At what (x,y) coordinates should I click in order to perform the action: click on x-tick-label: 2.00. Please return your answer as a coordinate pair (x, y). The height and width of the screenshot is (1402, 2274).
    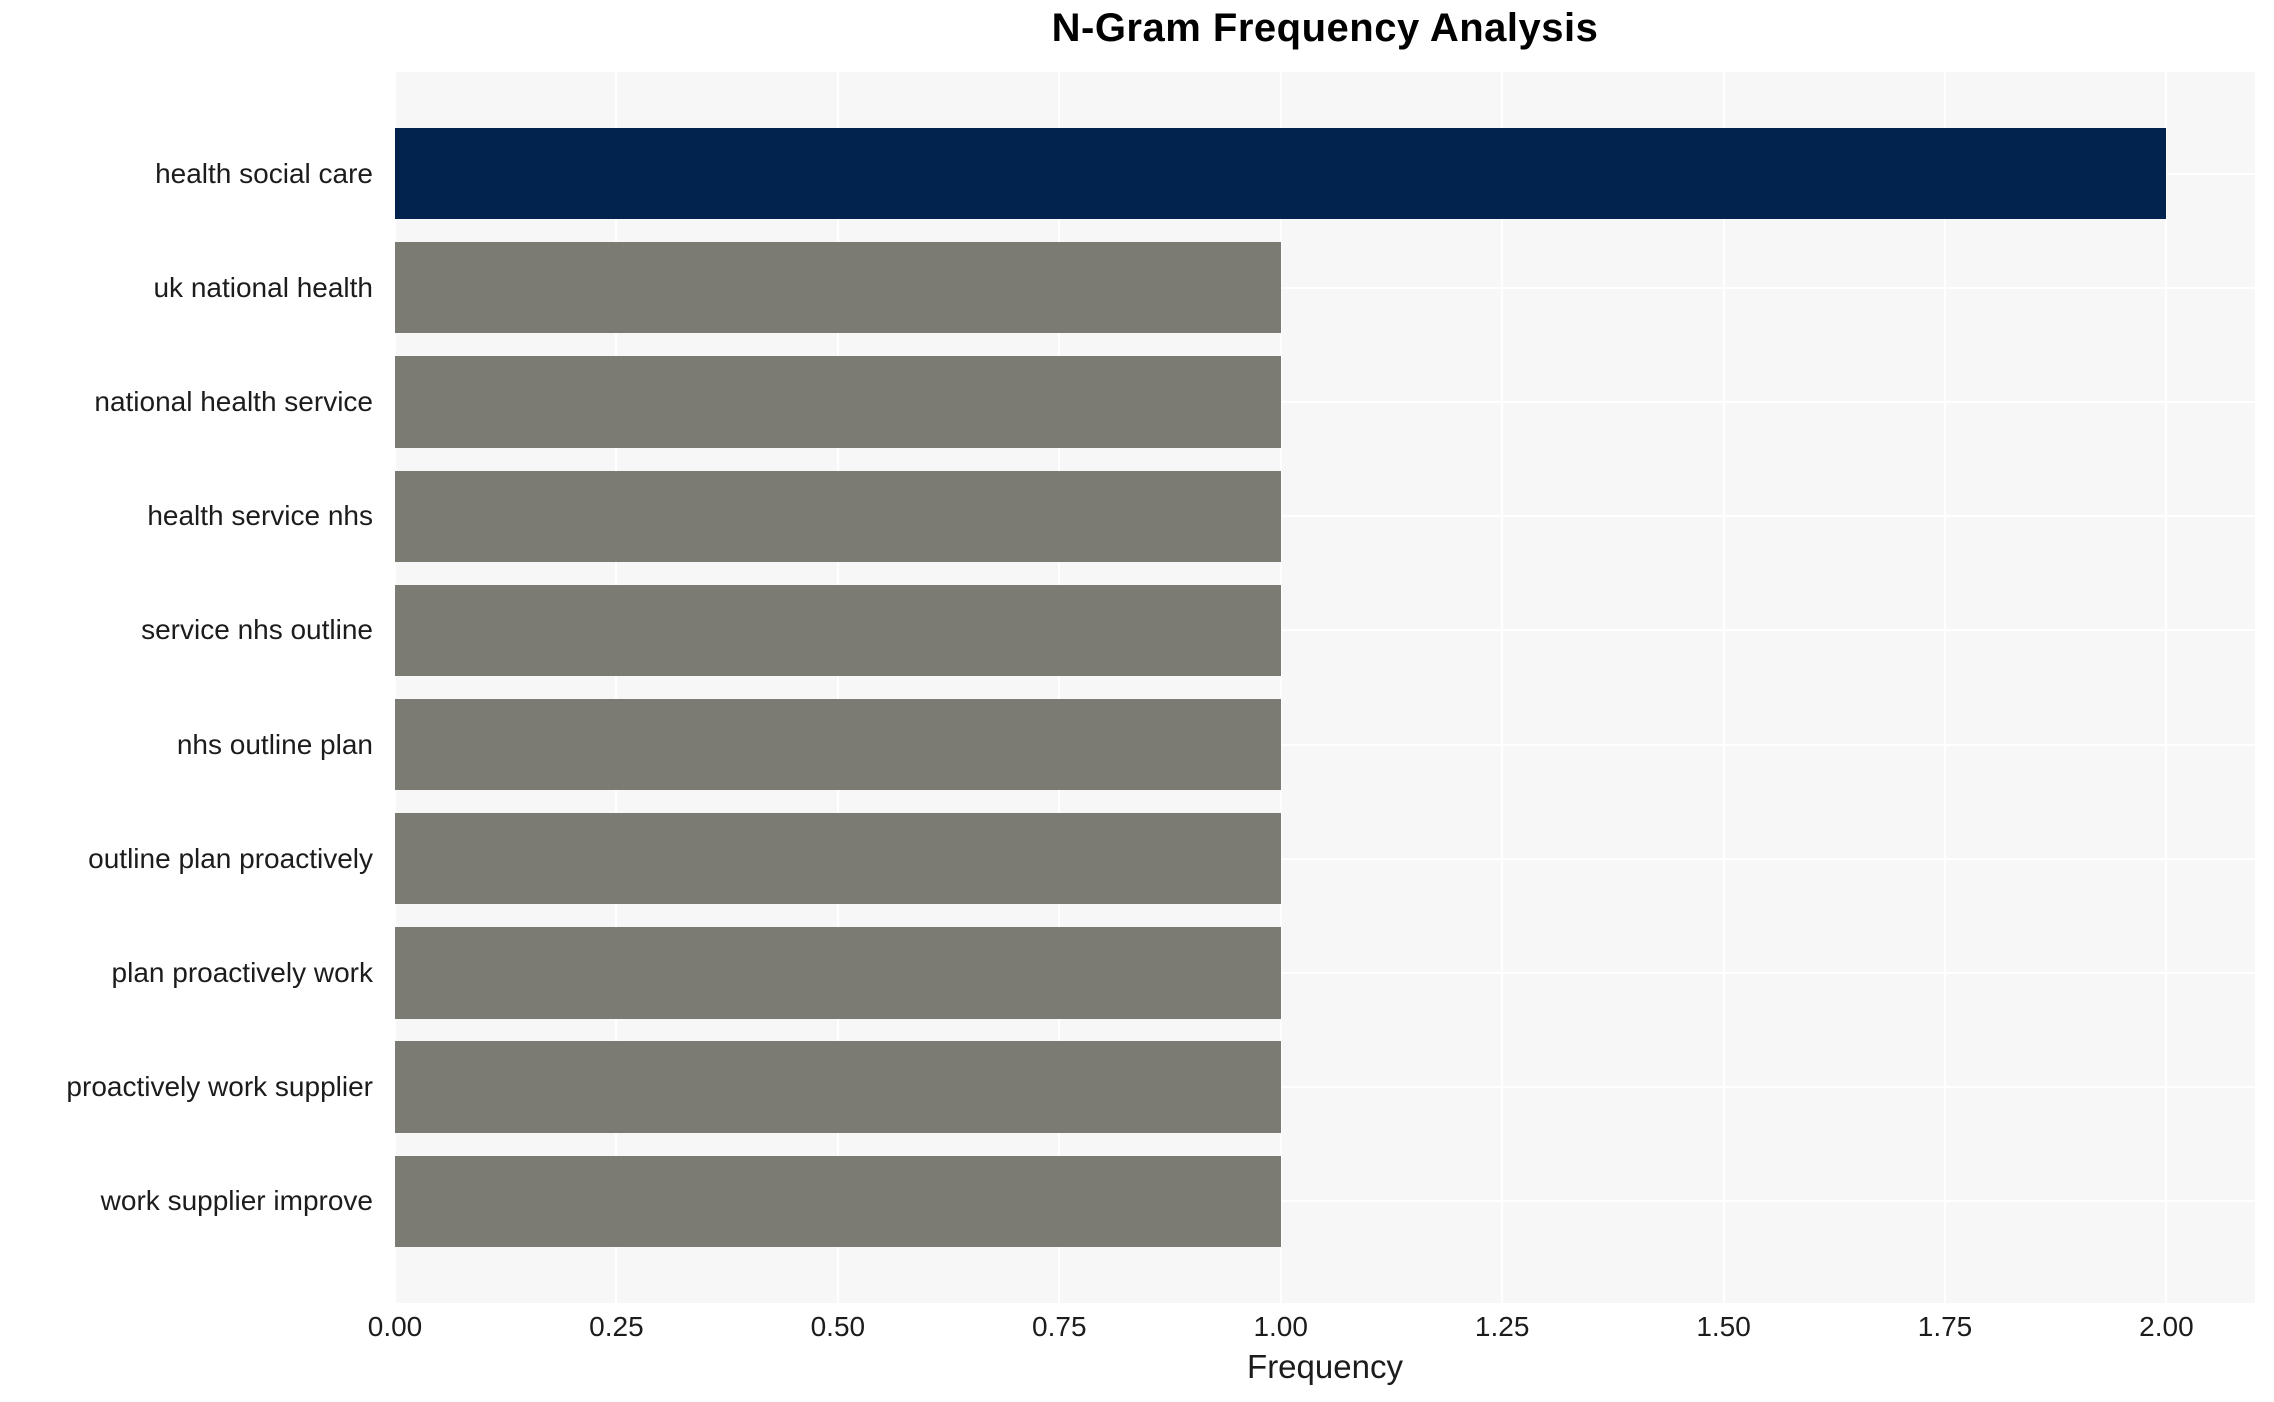
    Looking at the image, I should click on (2166, 1326).